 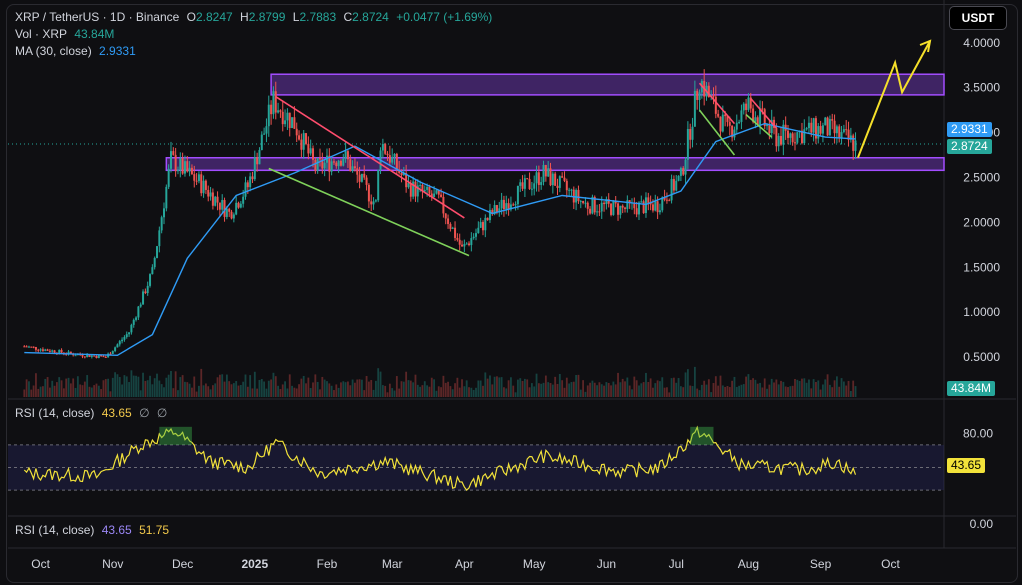 What do you see at coordinates (94, 34) in the screenshot?
I see `volume-value: 43.84M` at bounding box center [94, 34].